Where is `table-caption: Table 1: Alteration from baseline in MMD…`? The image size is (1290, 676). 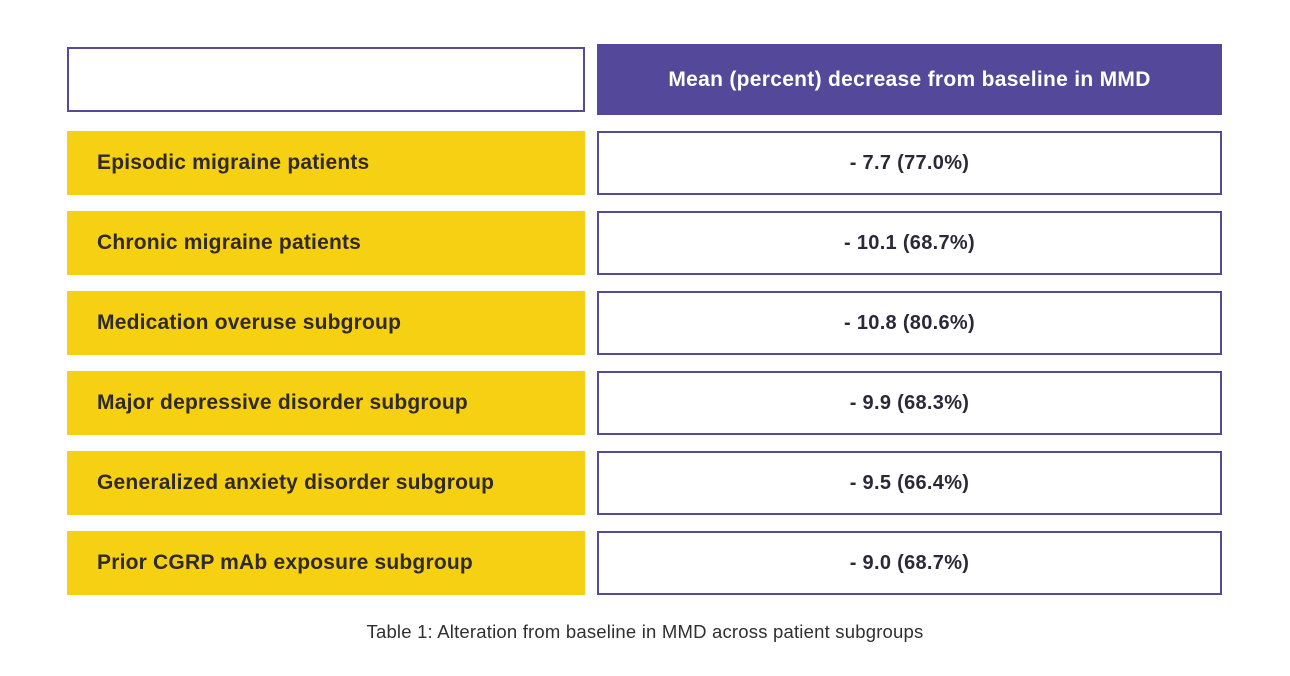 table-caption: Table 1: Alteration from baseline in MMD… is located at coordinates (645, 631).